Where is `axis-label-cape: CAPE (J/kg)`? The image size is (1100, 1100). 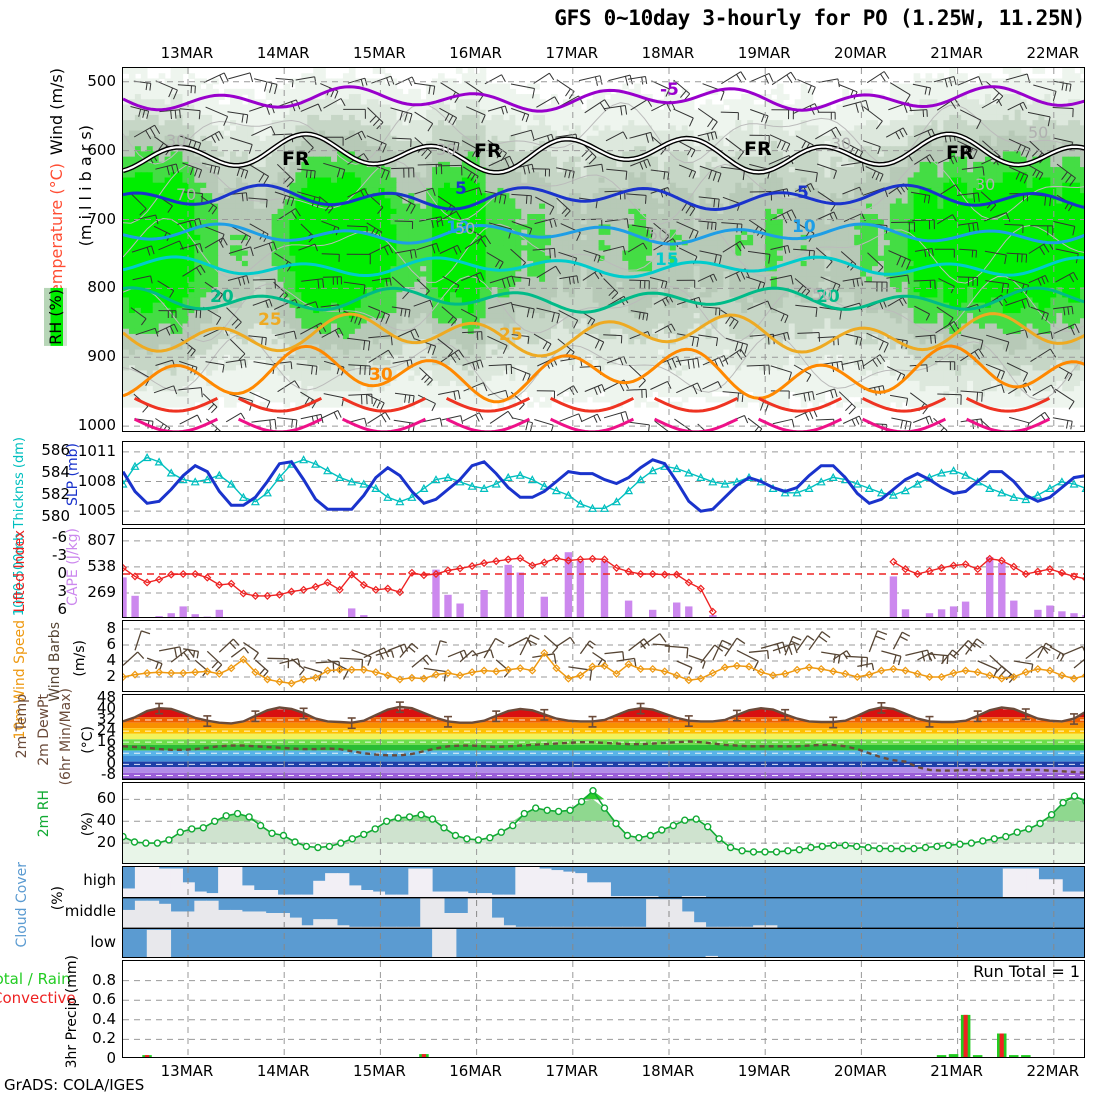 axis-label-cape: CAPE (J/kg) is located at coordinates (73, 567).